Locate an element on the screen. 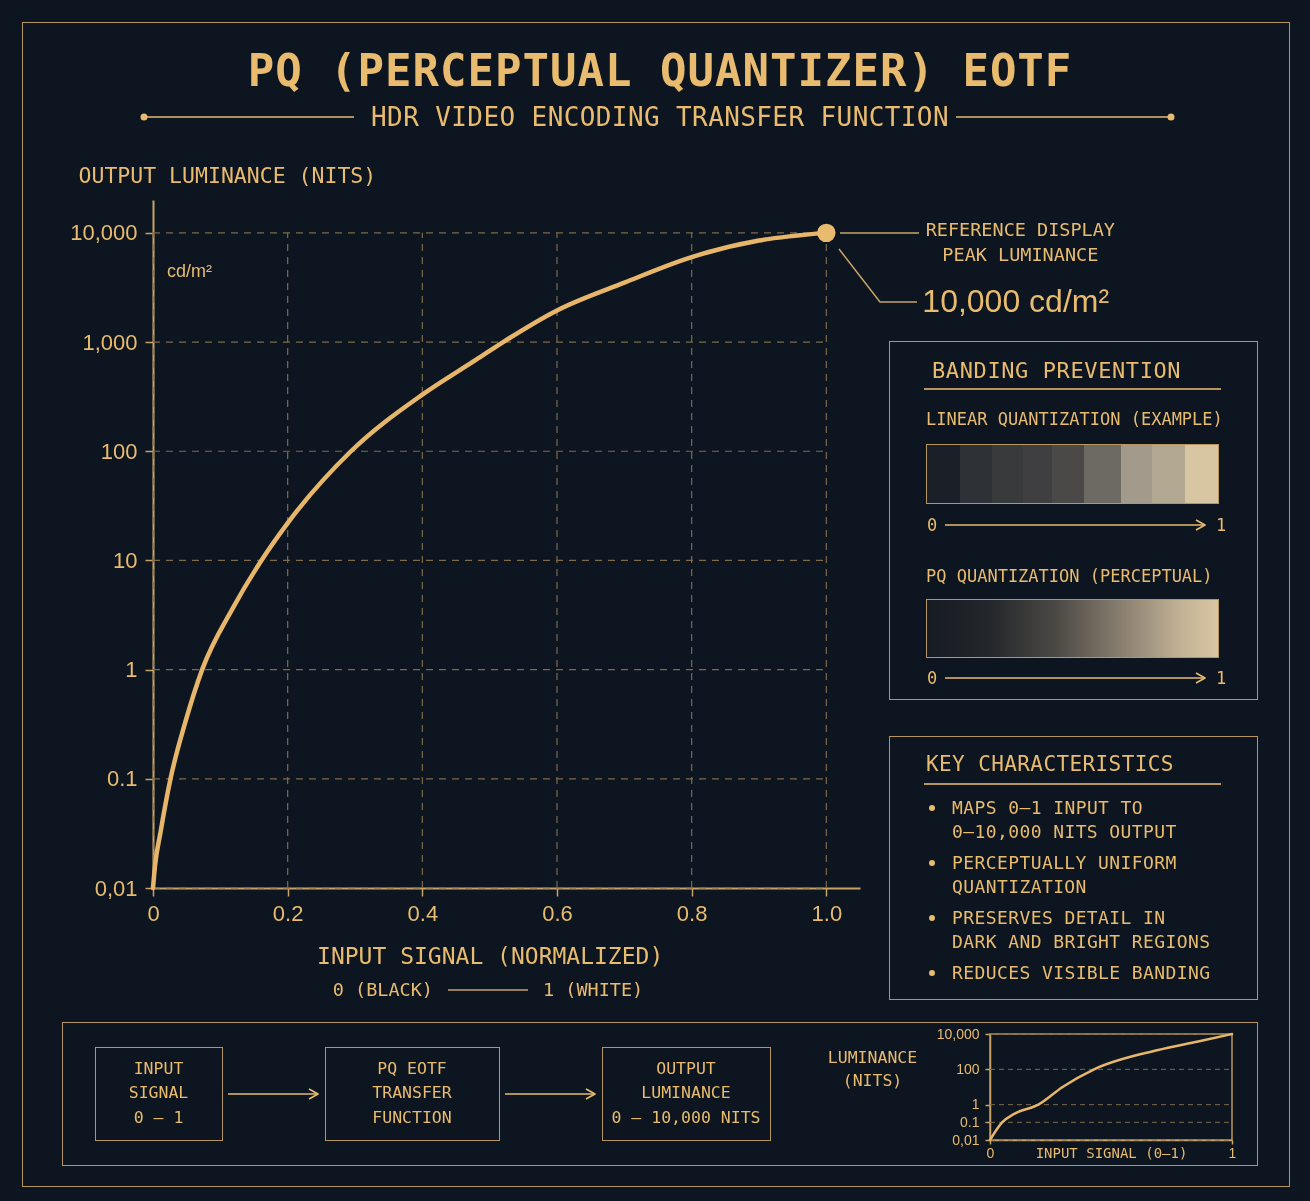 Image resolution: width=1310 pixels, height=1201 pixels. text: PQ QUANTIZATION (PERCEPTUAL) is located at coordinates (1069, 576).